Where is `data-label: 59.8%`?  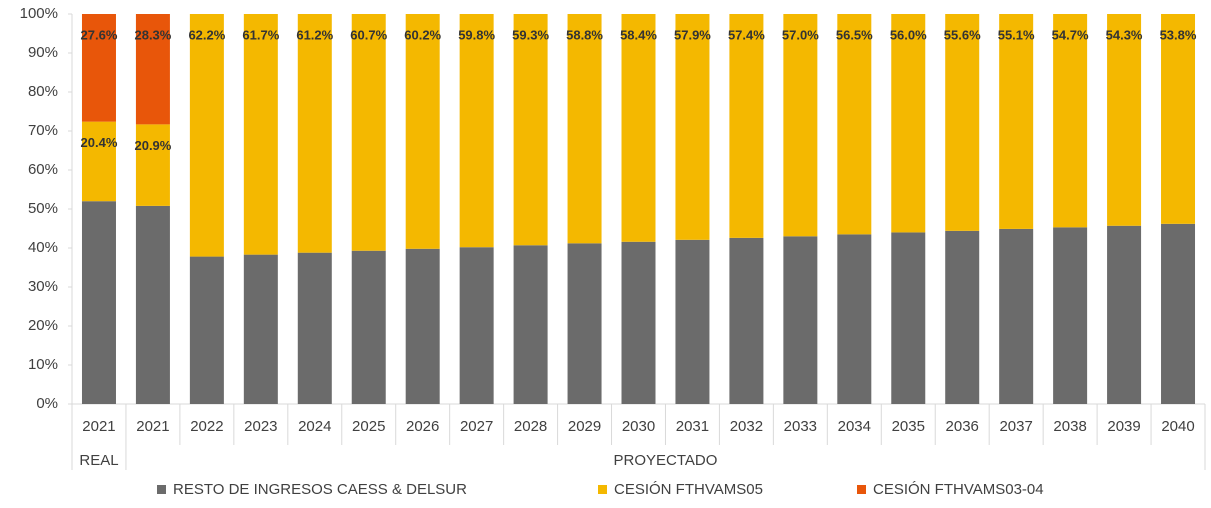 data-label: 59.8% is located at coordinates (476, 34).